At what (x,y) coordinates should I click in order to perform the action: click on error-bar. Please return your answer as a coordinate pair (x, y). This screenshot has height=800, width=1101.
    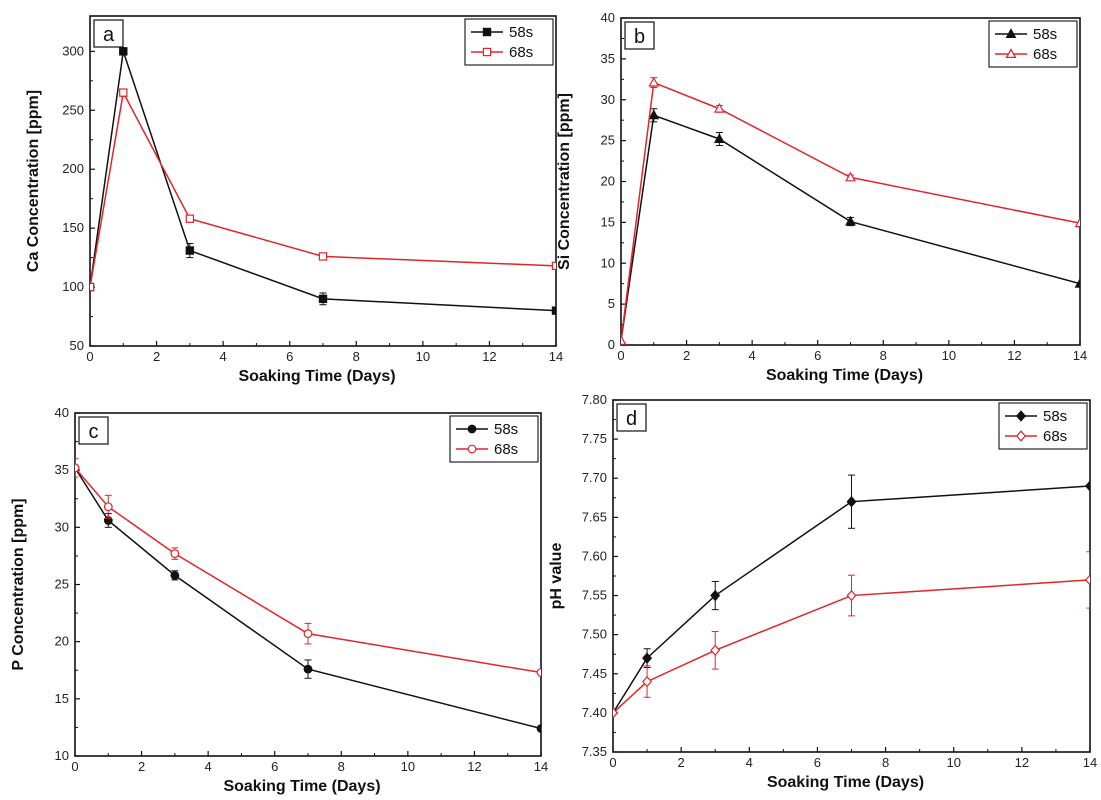
    Looking at the image, I should click on (77, 468).